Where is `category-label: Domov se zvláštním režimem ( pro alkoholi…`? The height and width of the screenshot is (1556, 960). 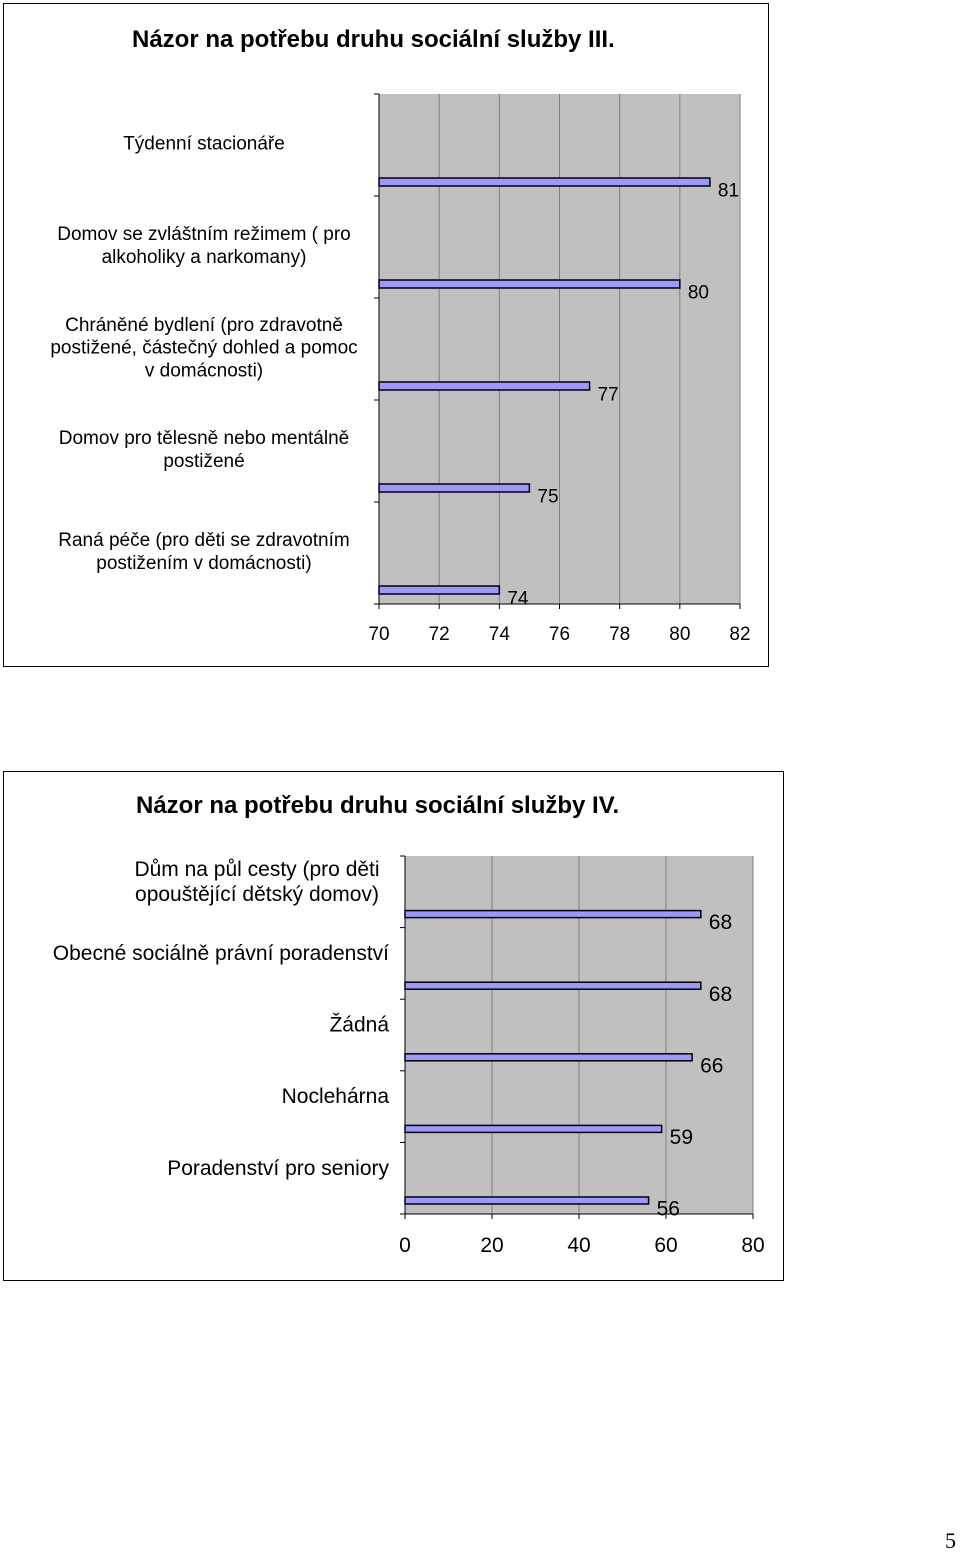 category-label: Domov se zvláštním režimem ( pro alkoholi… is located at coordinates (204, 246).